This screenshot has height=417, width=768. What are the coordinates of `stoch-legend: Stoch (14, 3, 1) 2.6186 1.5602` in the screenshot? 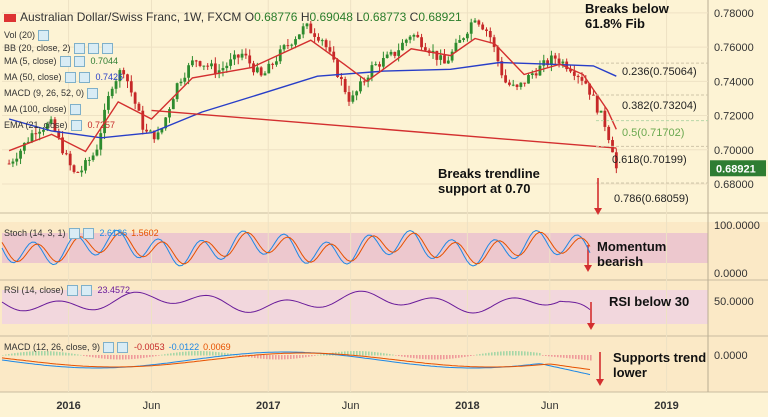 It's located at (81, 234).